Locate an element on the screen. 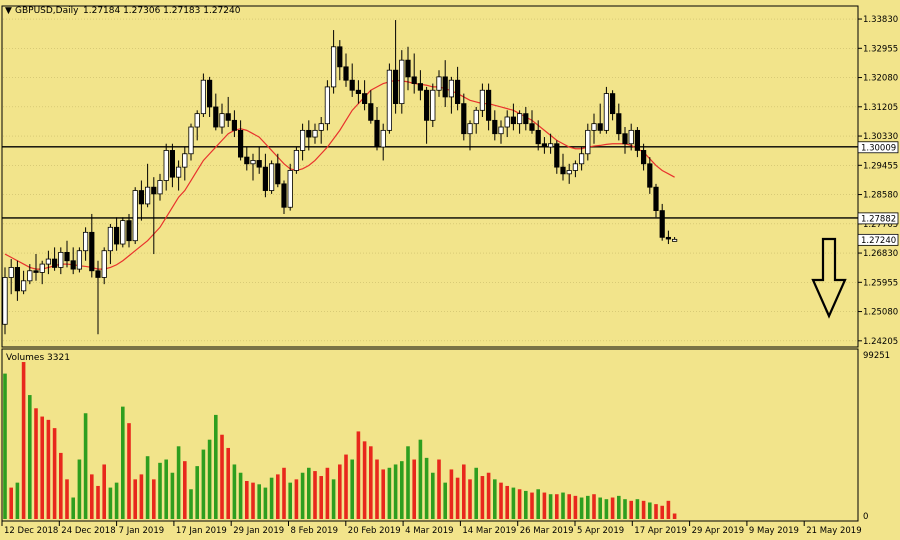 Image resolution: width=900 pixels, height=540 pixels. price-tick-label: 1.31205 is located at coordinates (880, 108).